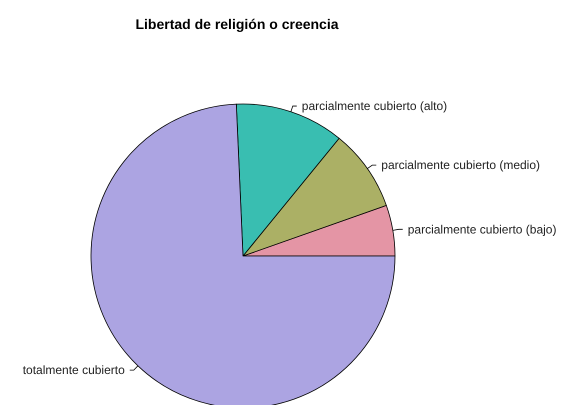 This screenshot has height=405, width=576. What do you see at coordinates (482, 229) in the screenshot?
I see `slice-label: parcialmente cubierto (bajo)` at bounding box center [482, 229].